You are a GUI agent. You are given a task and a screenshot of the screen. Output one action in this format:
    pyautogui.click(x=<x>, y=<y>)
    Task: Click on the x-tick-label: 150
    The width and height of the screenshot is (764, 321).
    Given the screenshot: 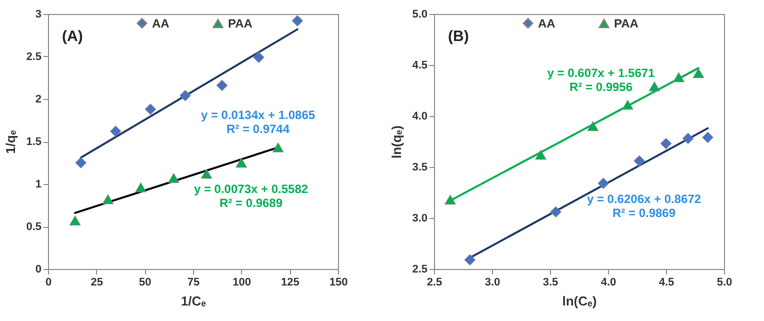 What is the action you would take?
    pyautogui.click(x=338, y=282)
    